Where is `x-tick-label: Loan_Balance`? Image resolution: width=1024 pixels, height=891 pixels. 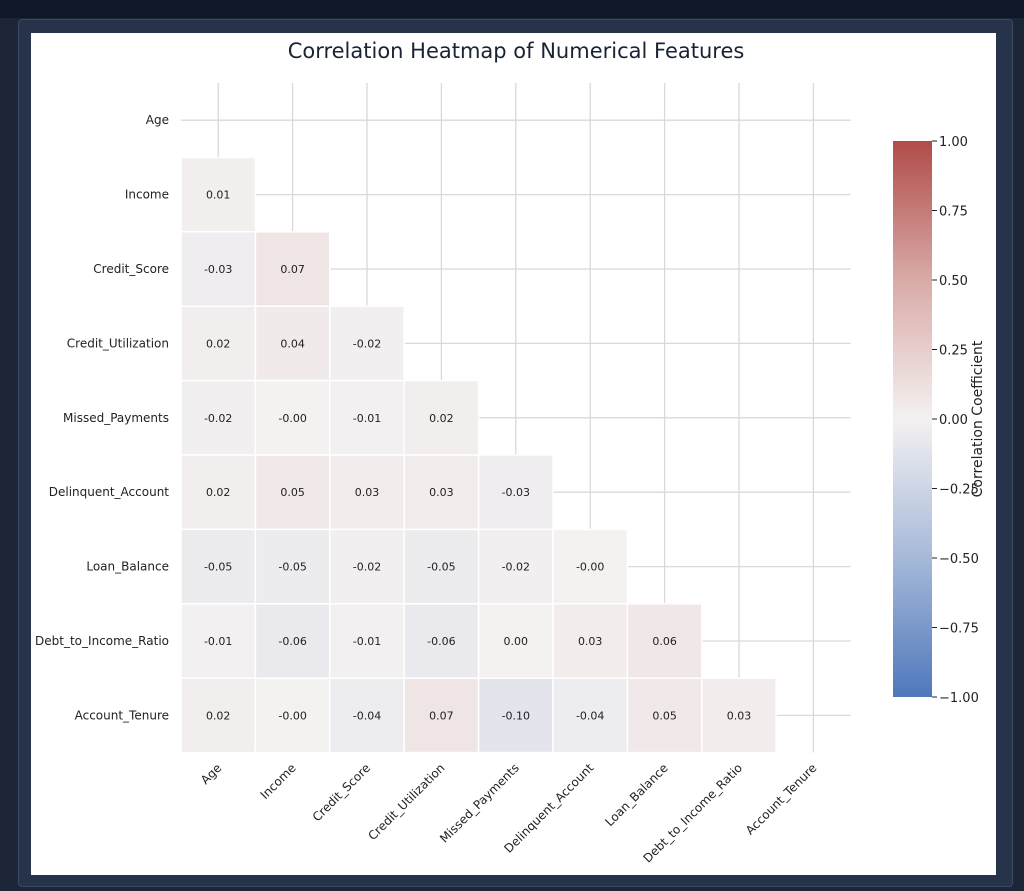 x-tick-label: Loan_Balance is located at coordinates (636, 795).